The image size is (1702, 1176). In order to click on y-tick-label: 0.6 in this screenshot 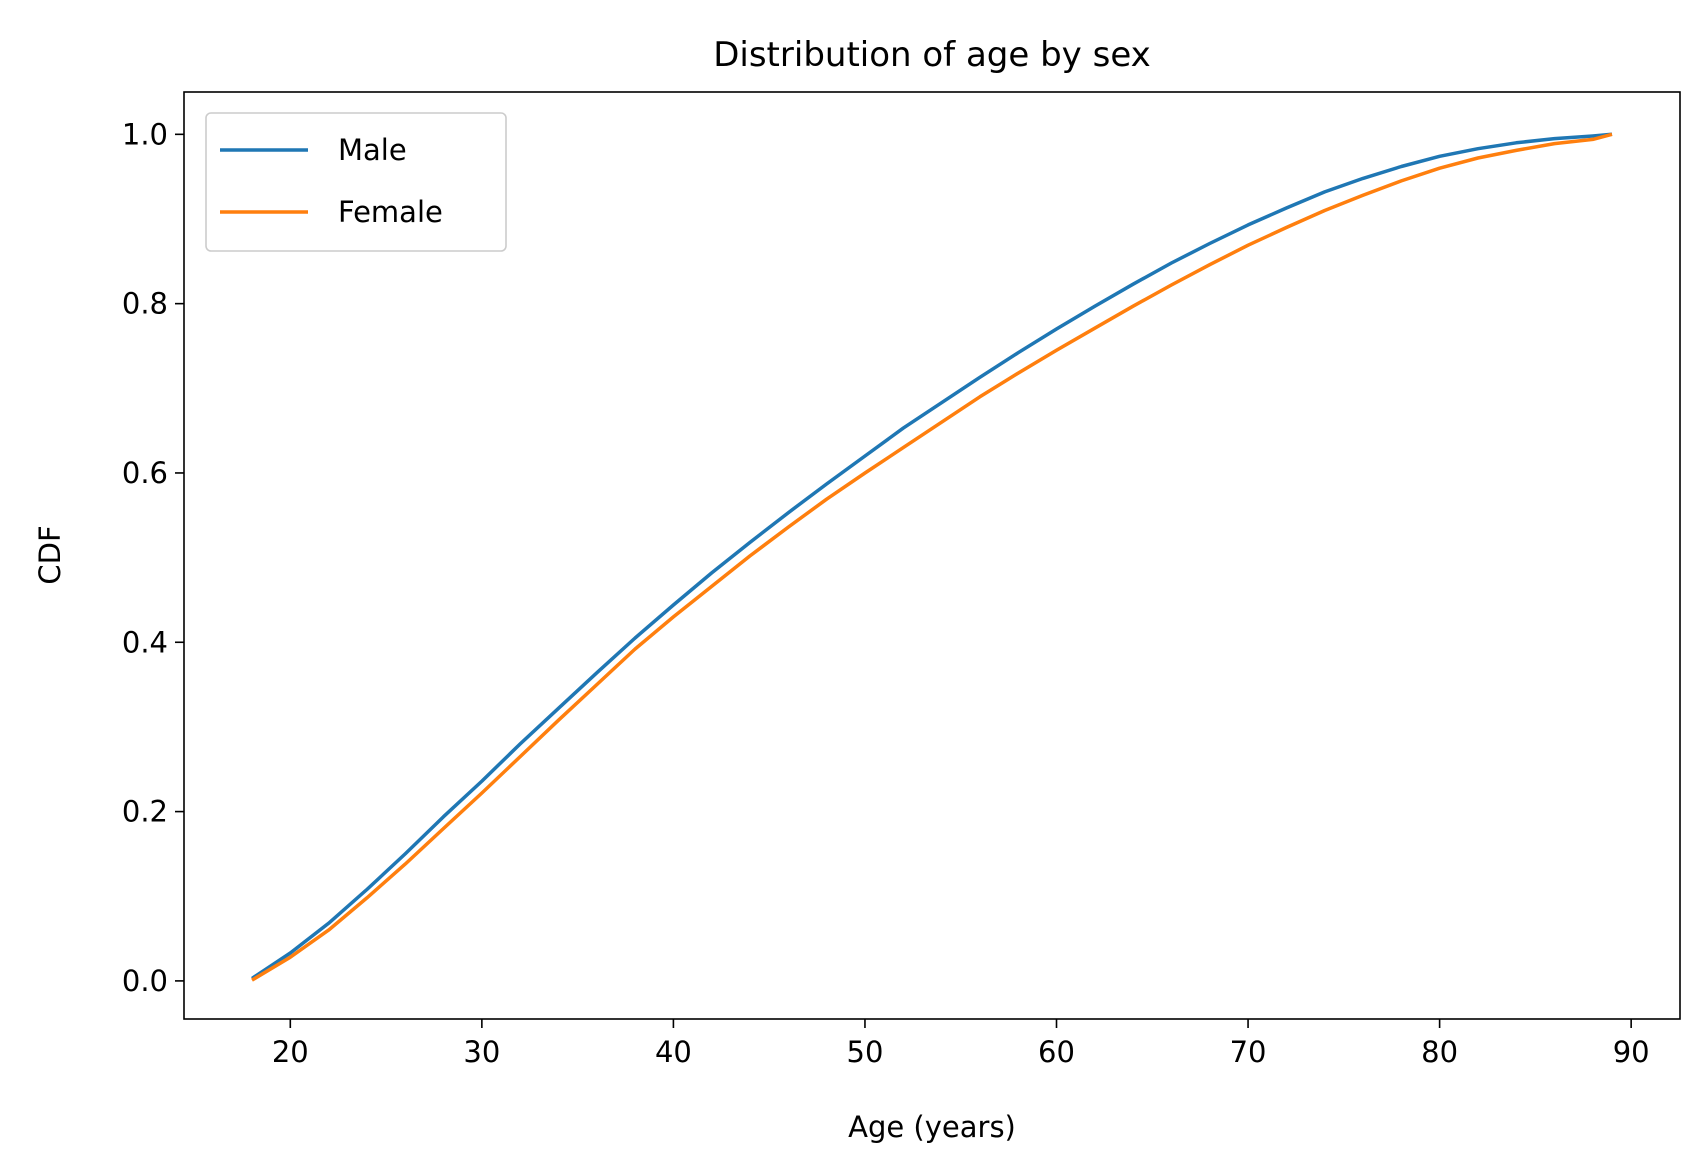, I will do `click(145, 473)`.